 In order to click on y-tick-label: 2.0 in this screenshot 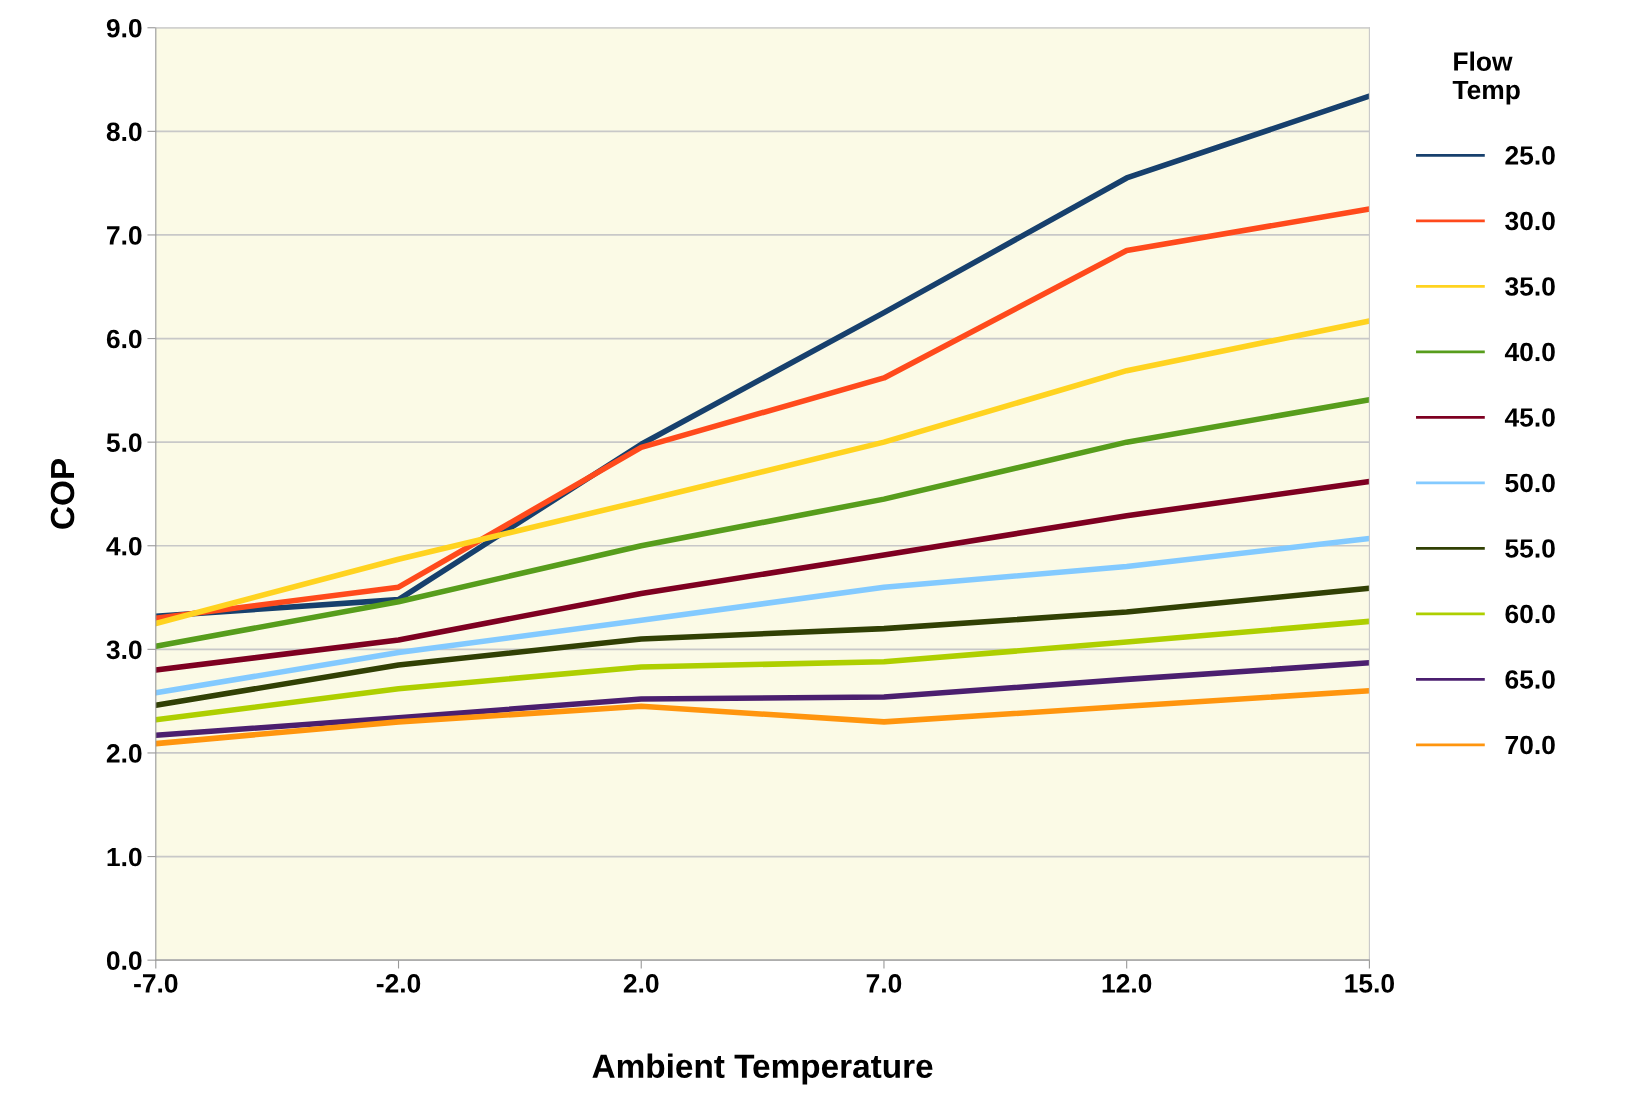, I will do `click(124, 753)`.